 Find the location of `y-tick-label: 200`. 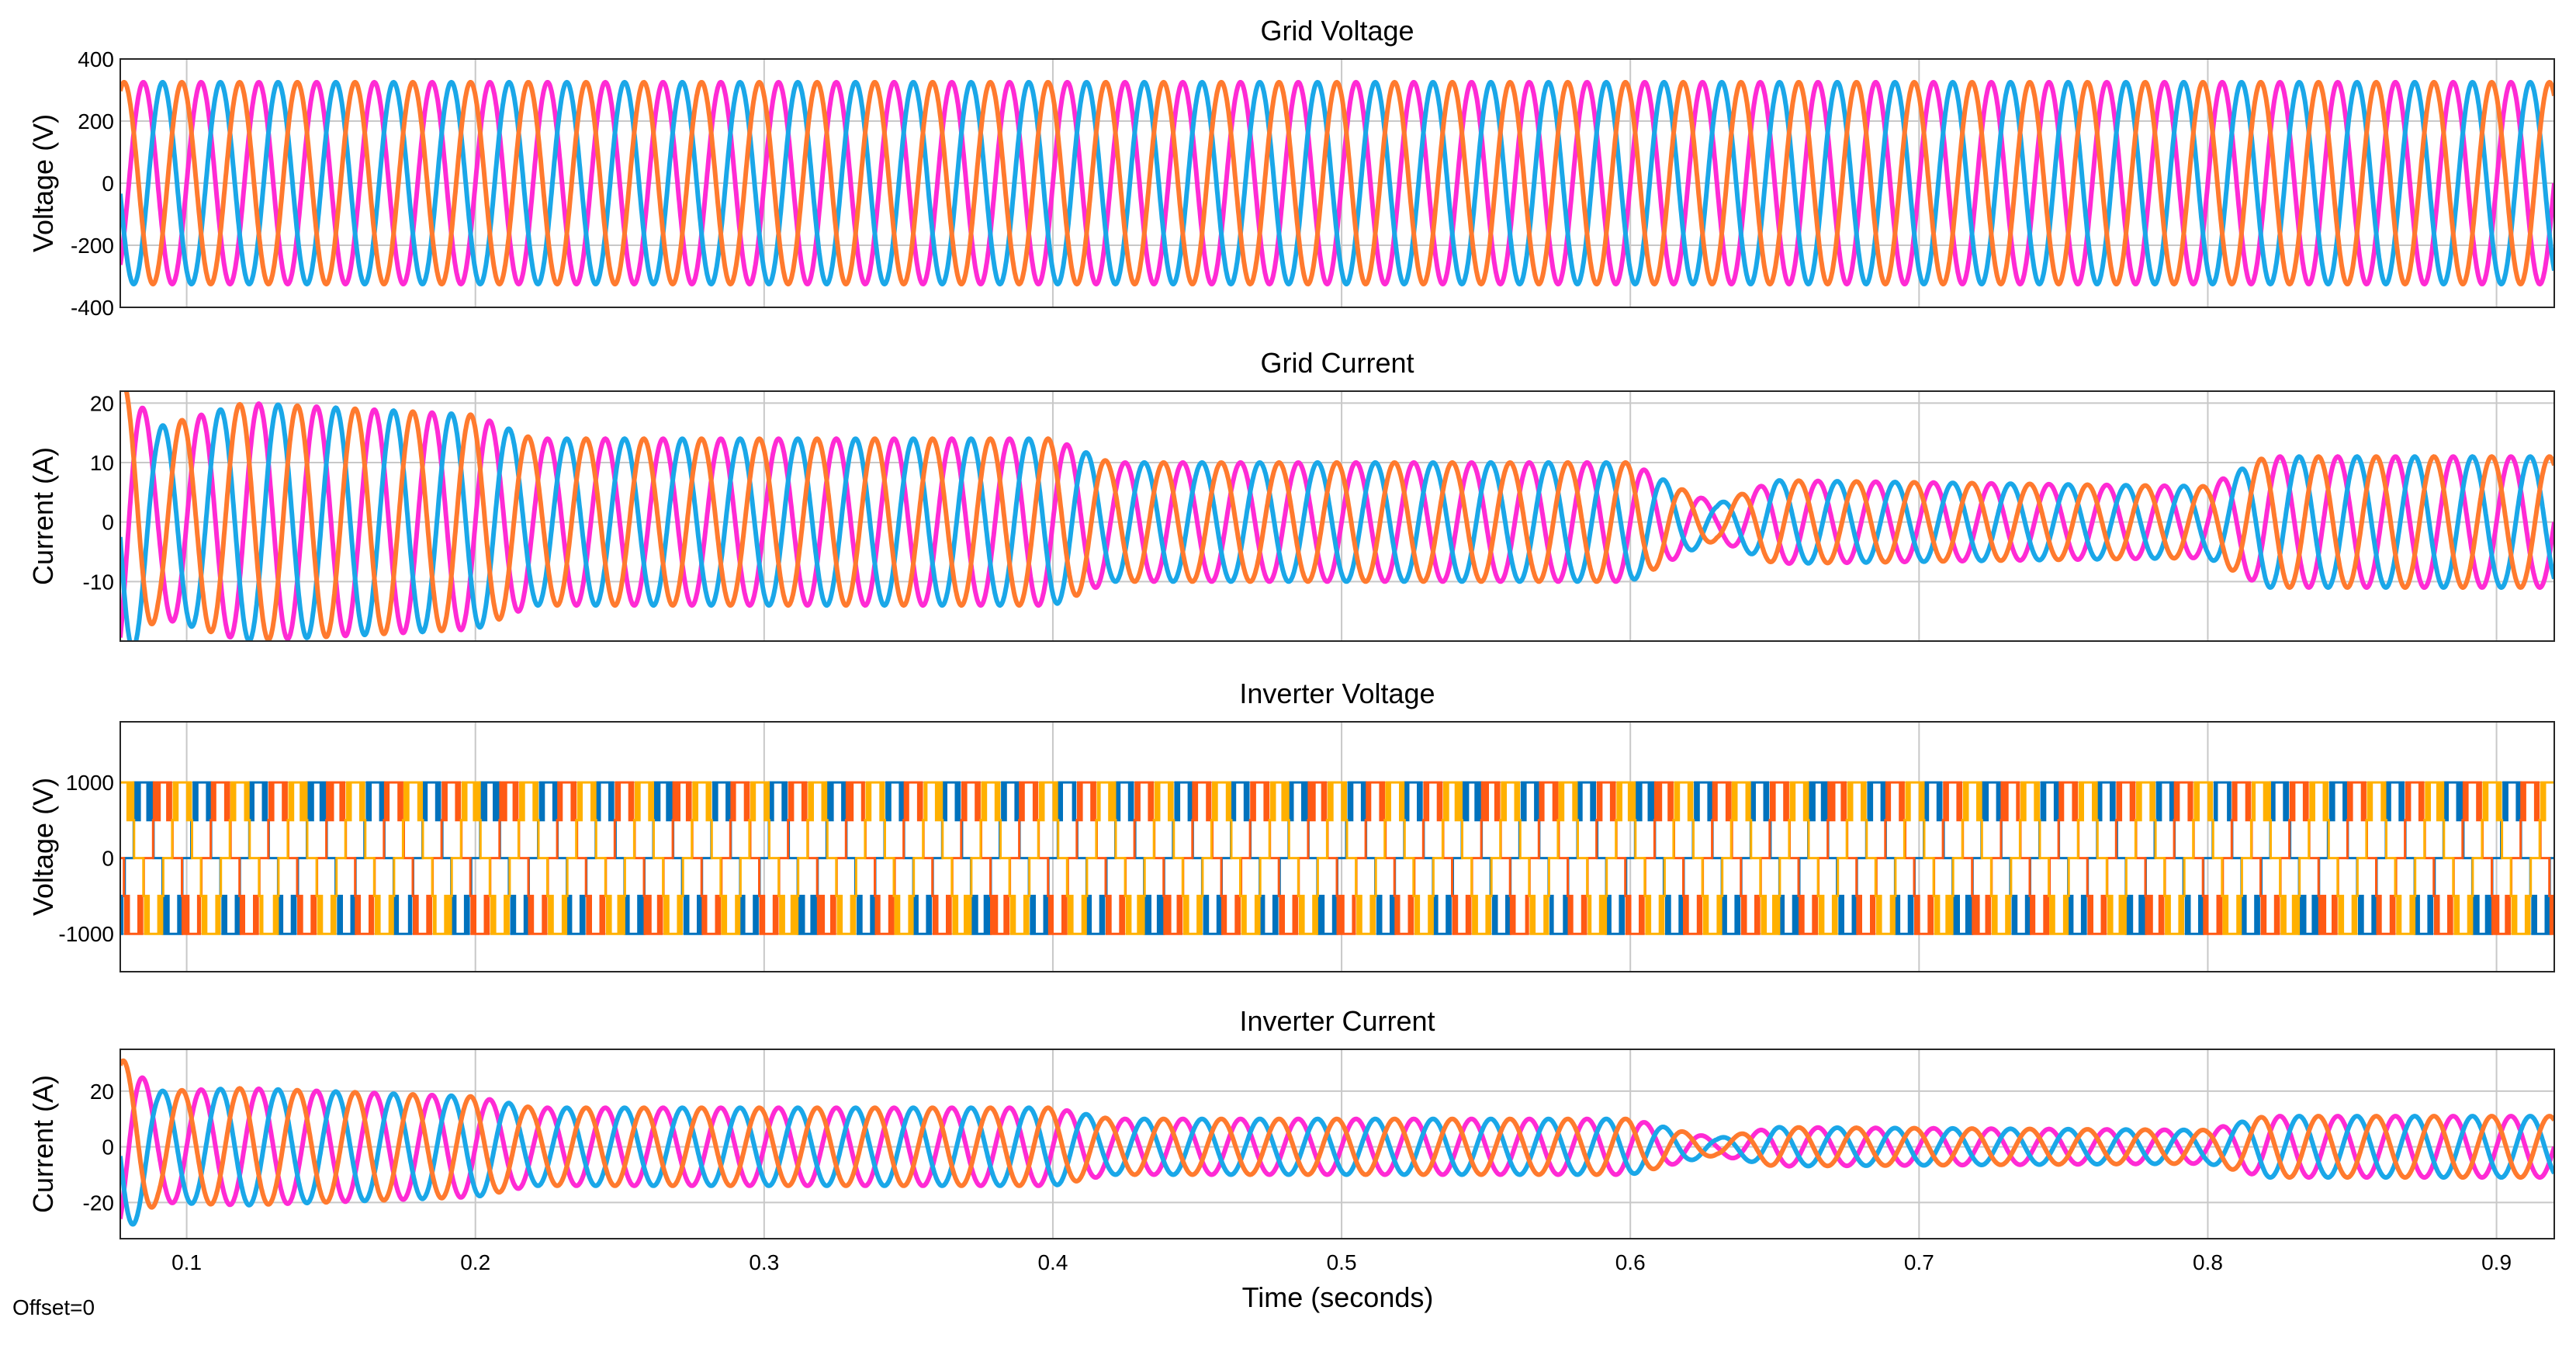

y-tick-label: 200 is located at coordinates (96, 121).